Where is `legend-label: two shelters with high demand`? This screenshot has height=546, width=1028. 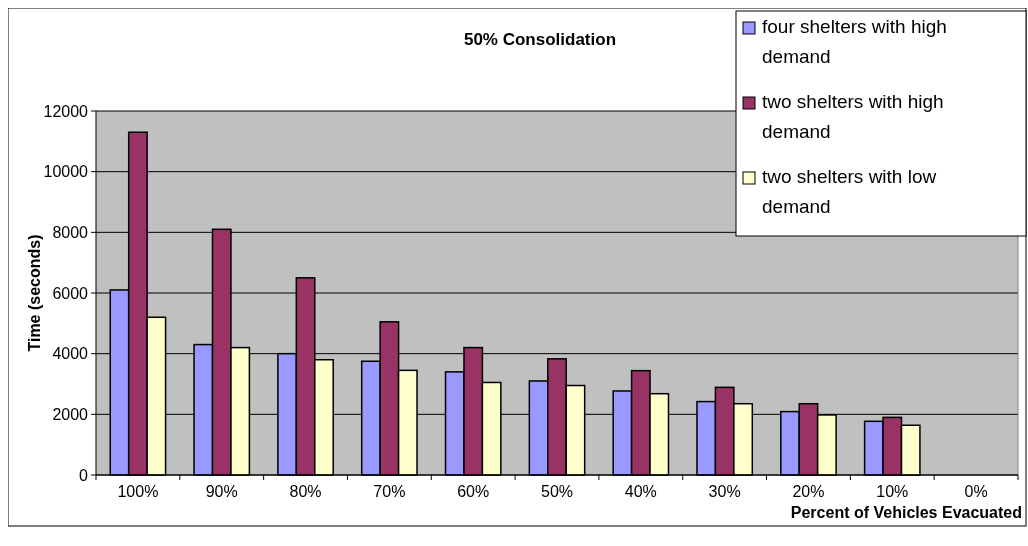
legend-label: two shelters with high demand is located at coordinates (853, 116).